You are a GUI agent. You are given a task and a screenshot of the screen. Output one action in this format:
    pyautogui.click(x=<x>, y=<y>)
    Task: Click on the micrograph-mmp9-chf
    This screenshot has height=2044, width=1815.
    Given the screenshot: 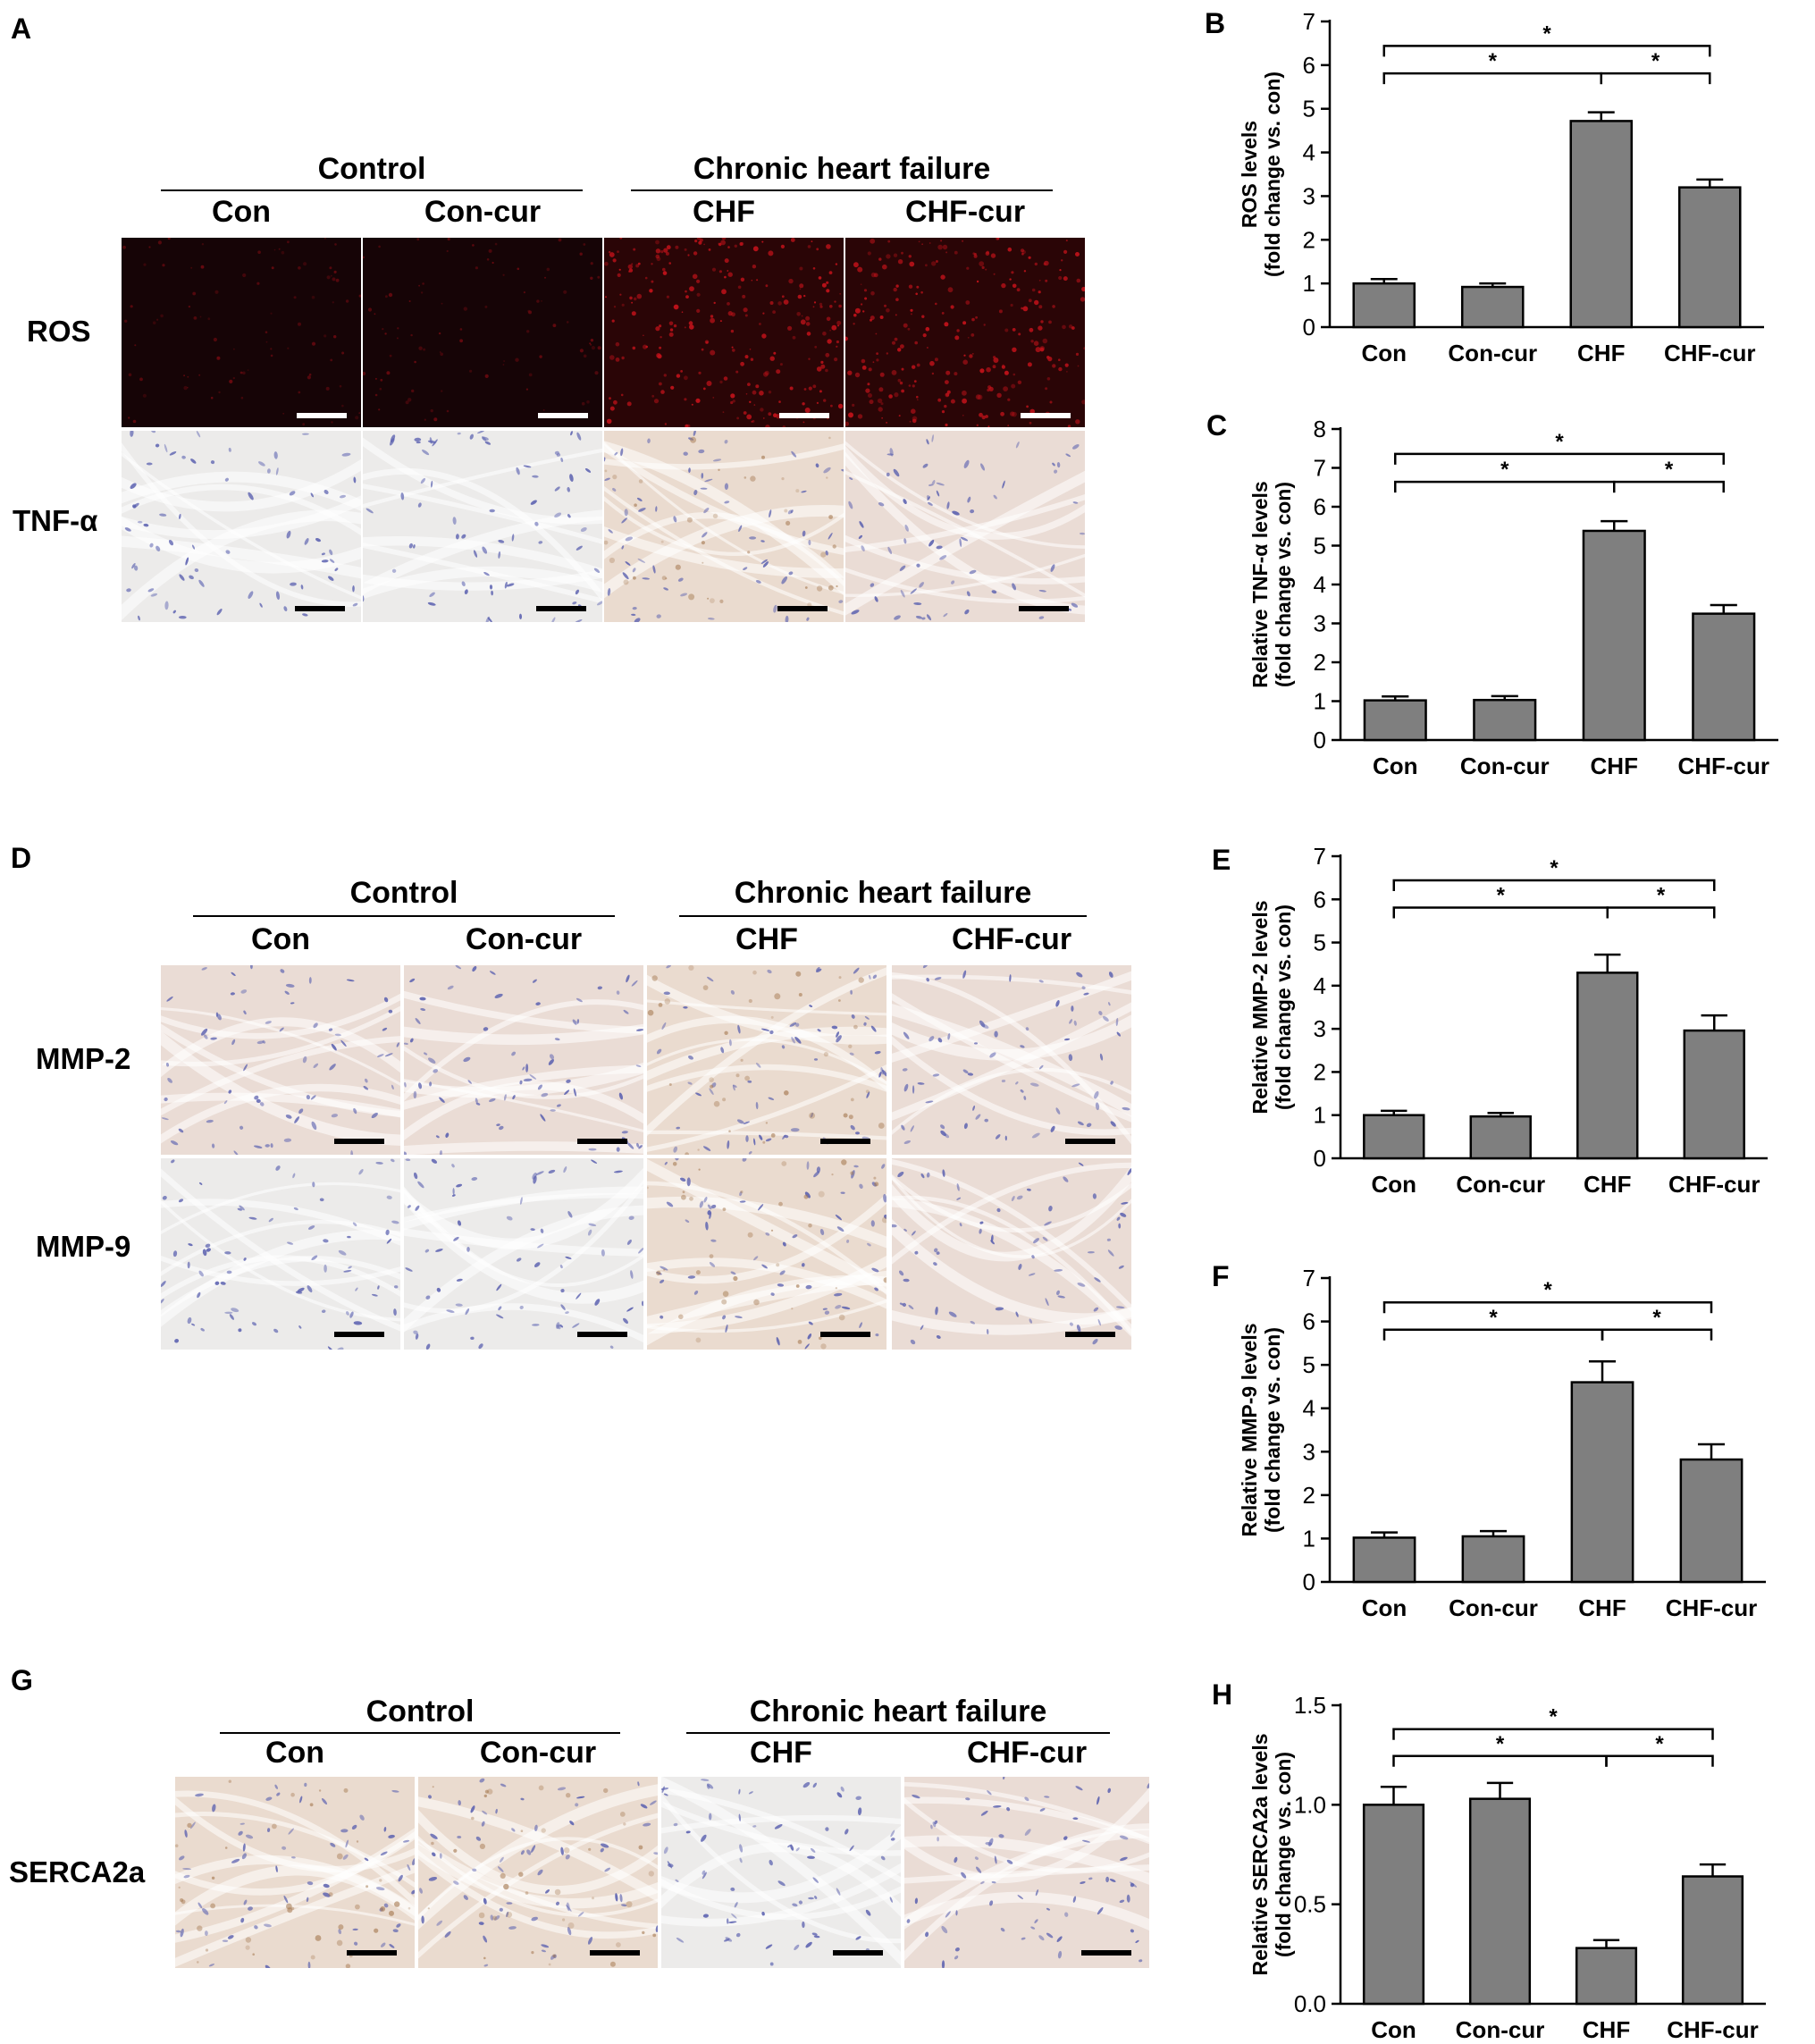 What is the action you would take?
    pyautogui.click(x=766, y=1254)
    